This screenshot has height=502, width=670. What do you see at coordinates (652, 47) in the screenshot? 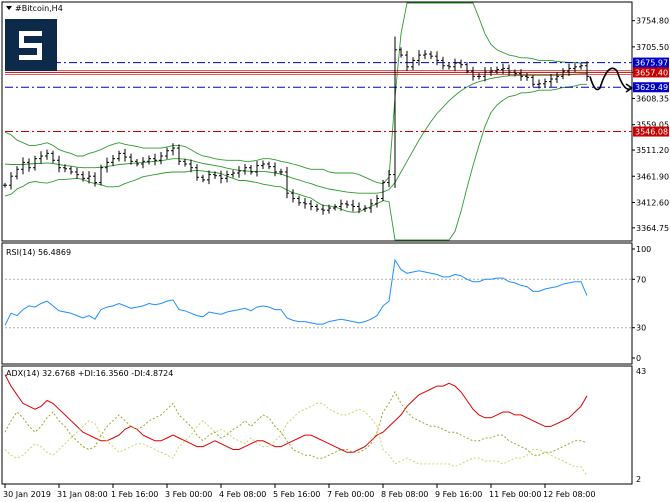
I see `price-tick-label: 3705.50` at bounding box center [652, 47].